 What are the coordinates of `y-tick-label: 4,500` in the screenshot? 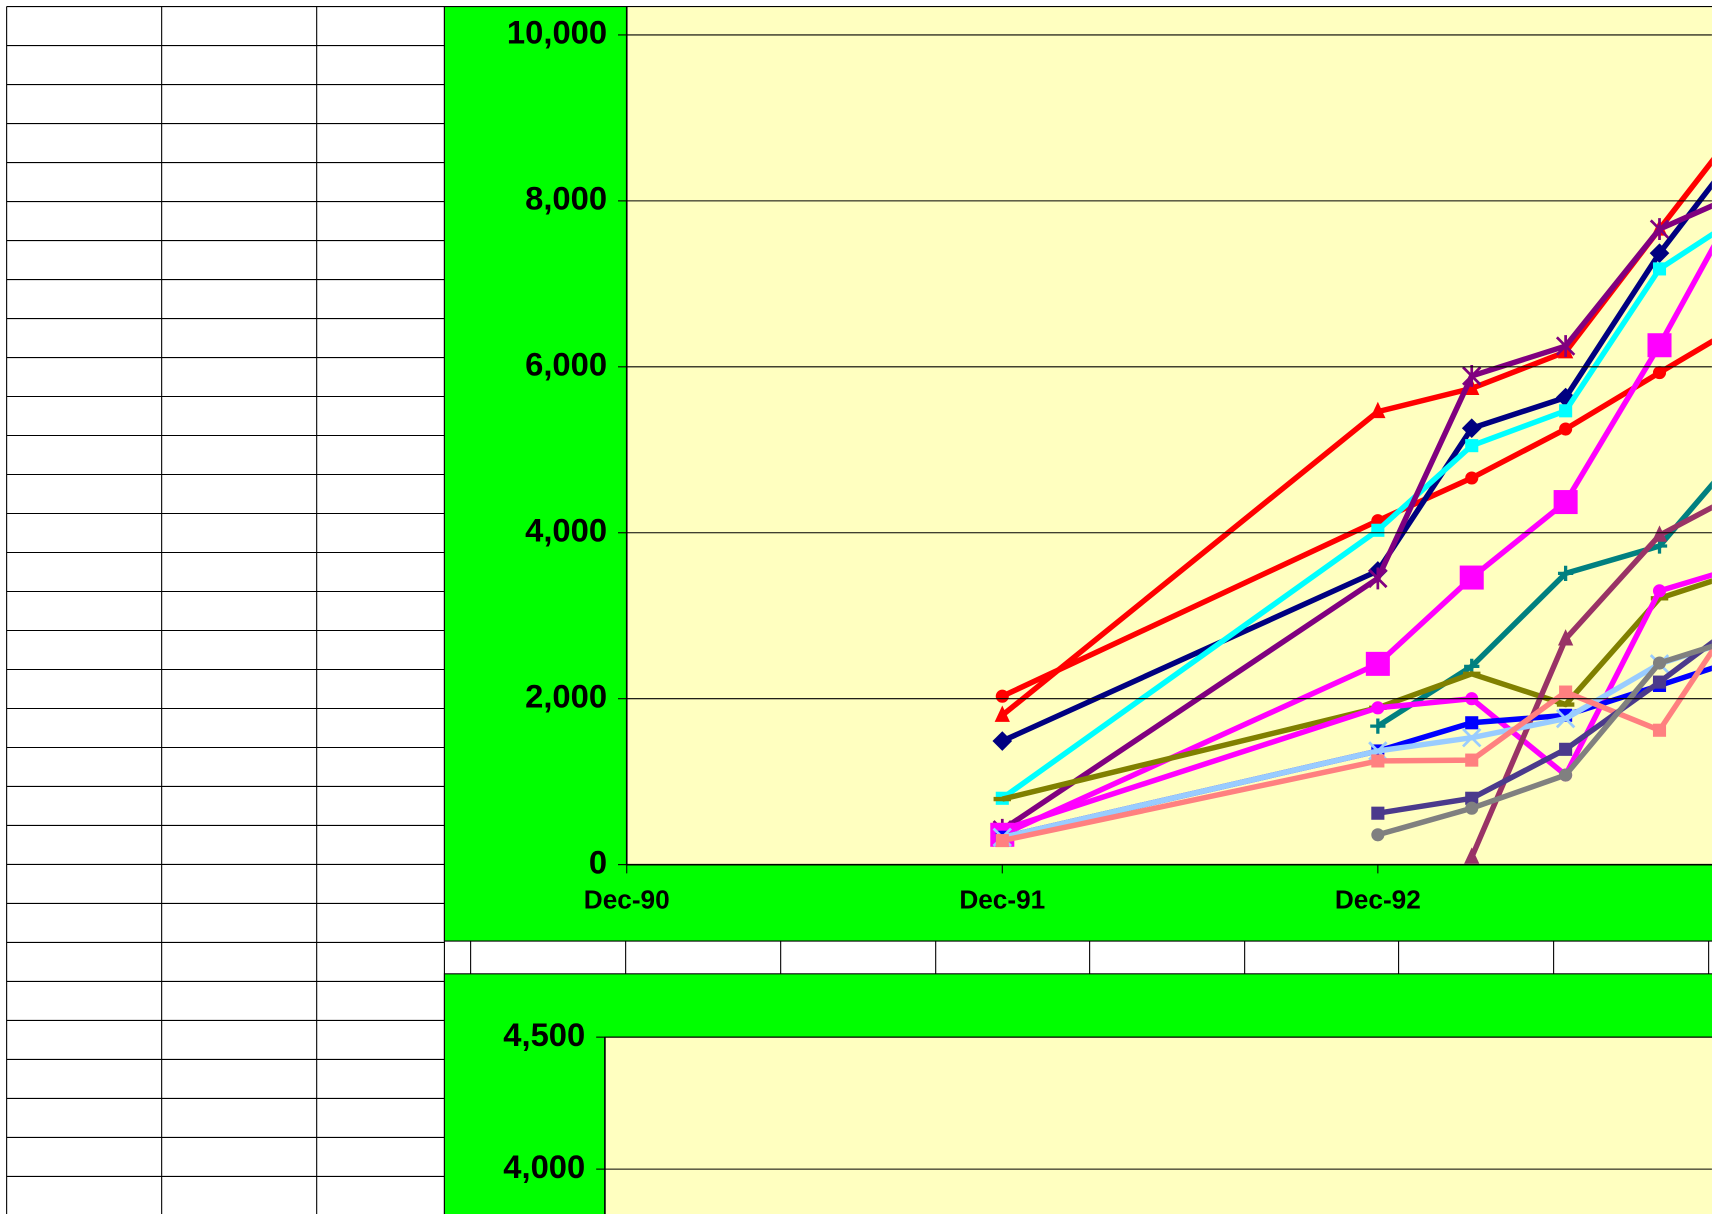 It's located at (544, 1034).